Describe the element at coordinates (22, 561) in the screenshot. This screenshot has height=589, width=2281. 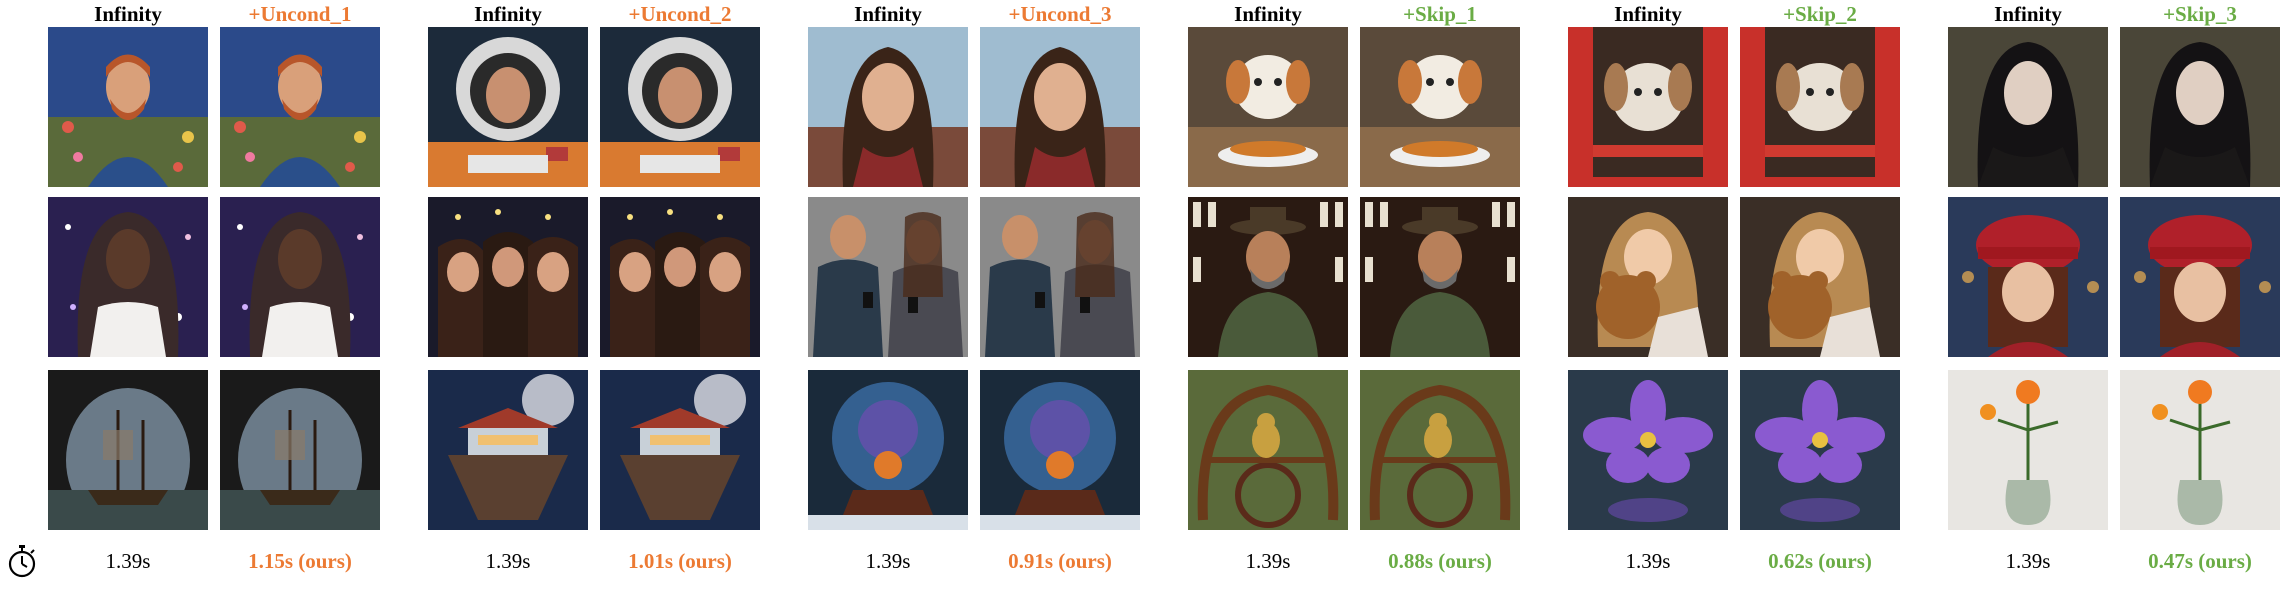
I see `stopwatch-icon` at that location.